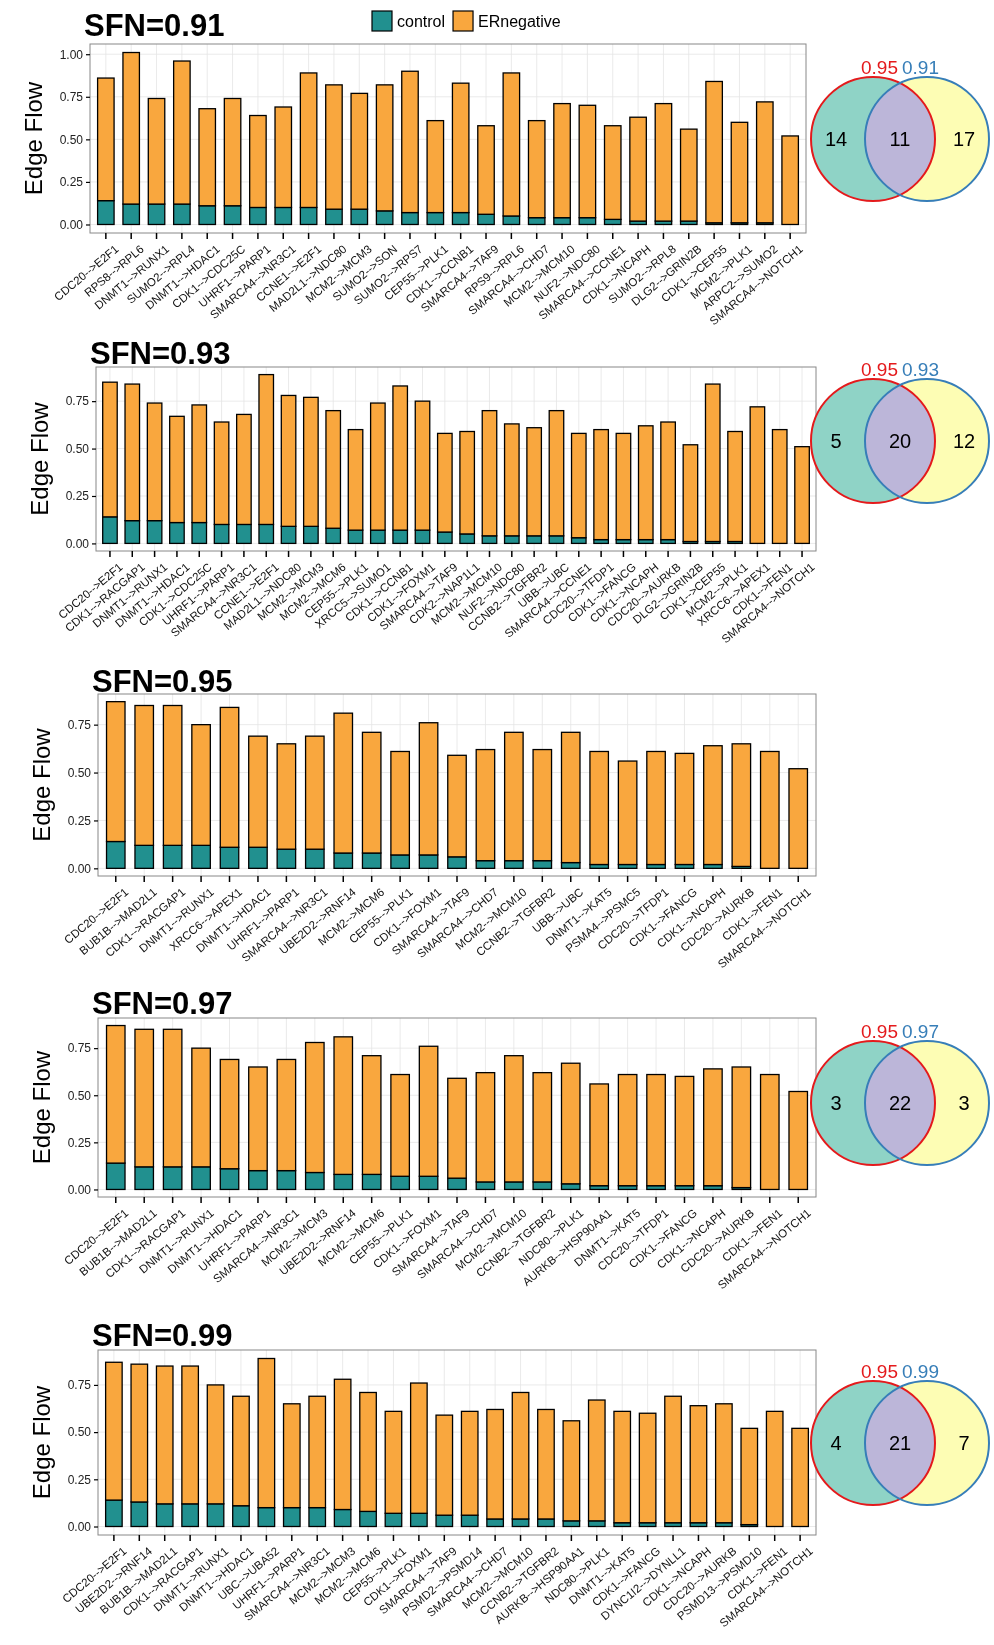 The height and width of the screenshot is (1645, 994). I want to click on chart-title: SFN=0.93, so click(160, 353).